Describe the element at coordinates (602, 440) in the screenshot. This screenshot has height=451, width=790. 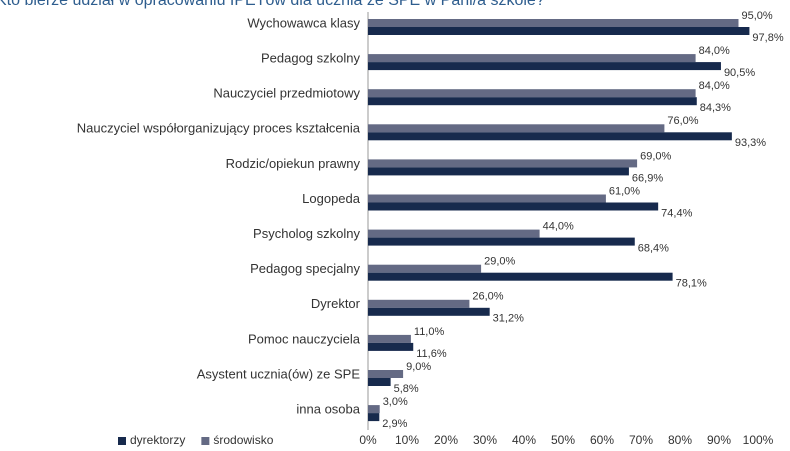
I see `x-tick-label: 60%` at that location.